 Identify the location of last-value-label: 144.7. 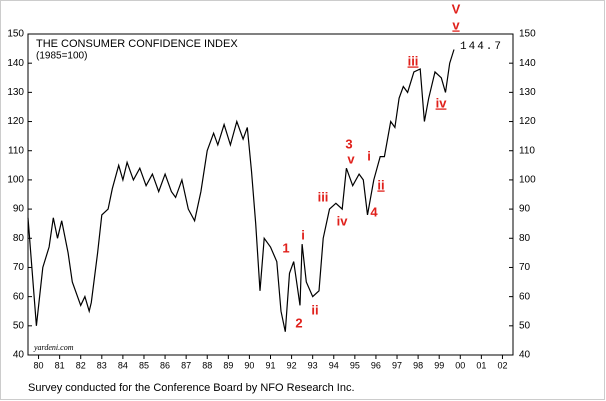
(481, 47).